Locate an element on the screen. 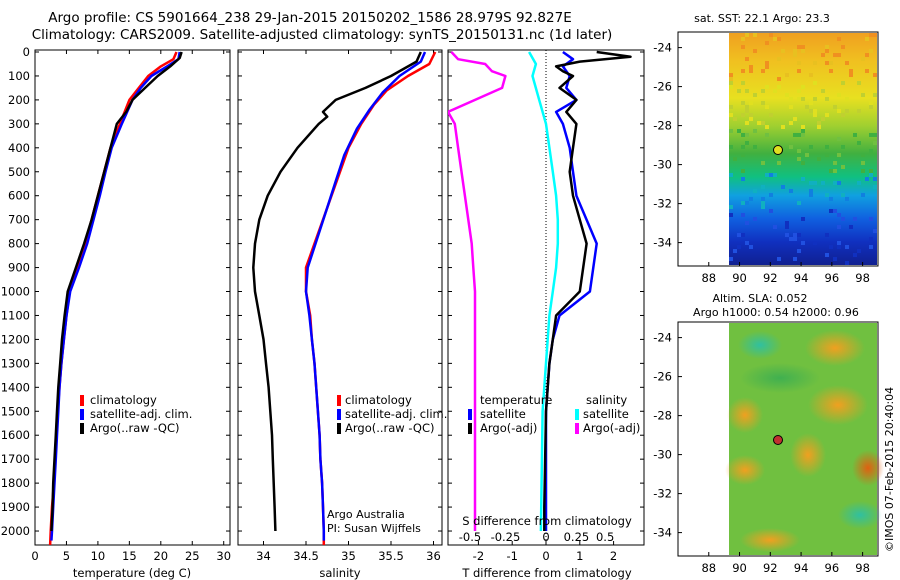  legend-label-s-satellite: satellite is located at coordinates (606, 414).